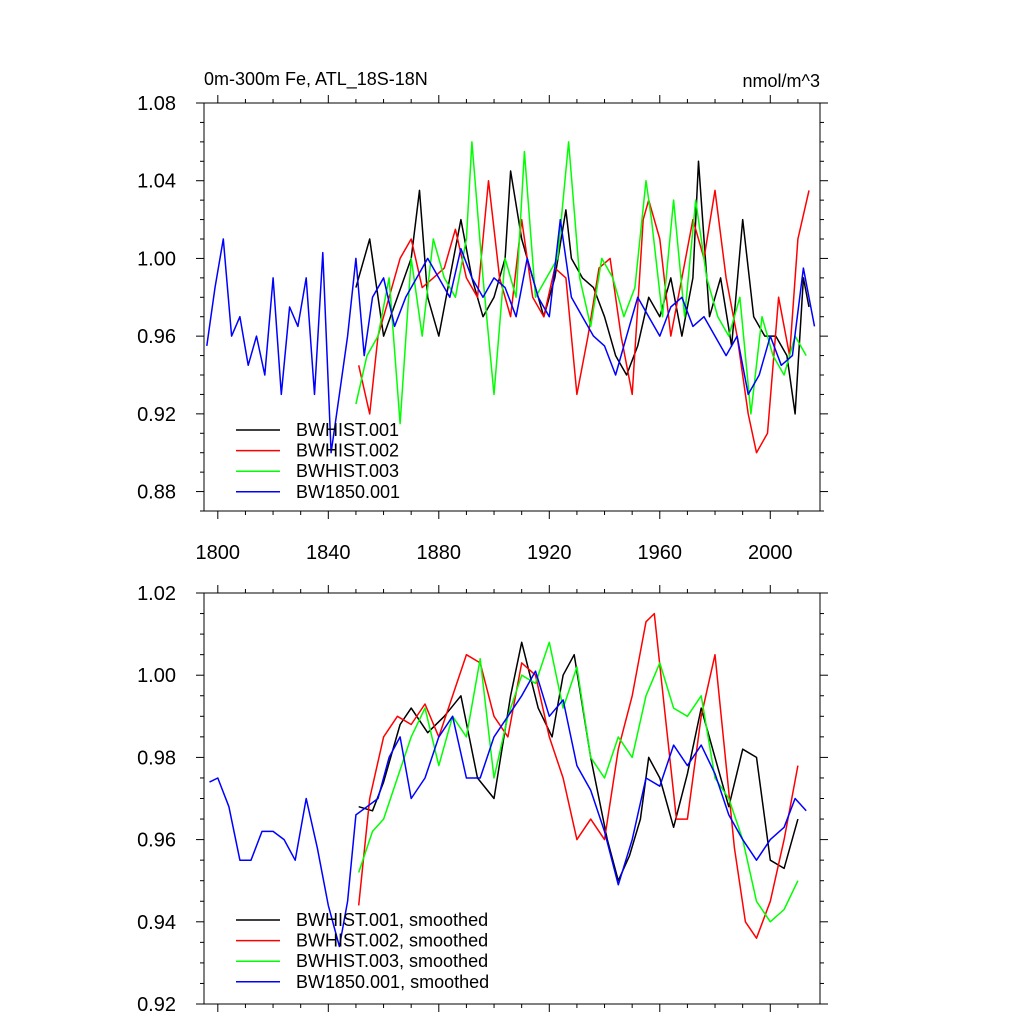 The height and width of the screenshot is (1024, 1024). What do you see at coordinates (156, 758) in the screenshot?
I see `bottom-y-tick-label: 0.98` at bounding box center [156, 758].